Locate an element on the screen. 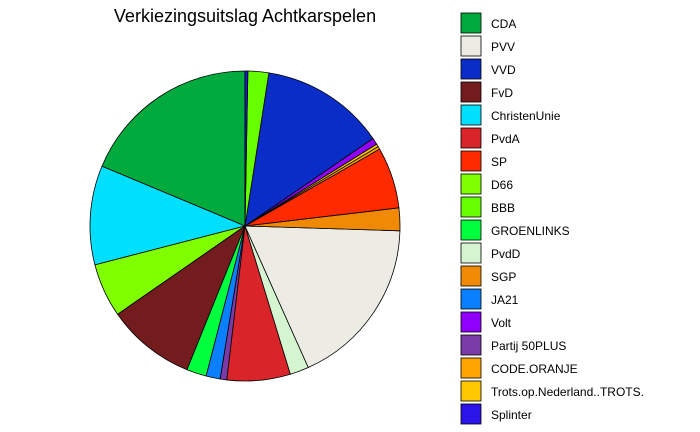  pie-slice-pvv is located at coordinates (322, 297).